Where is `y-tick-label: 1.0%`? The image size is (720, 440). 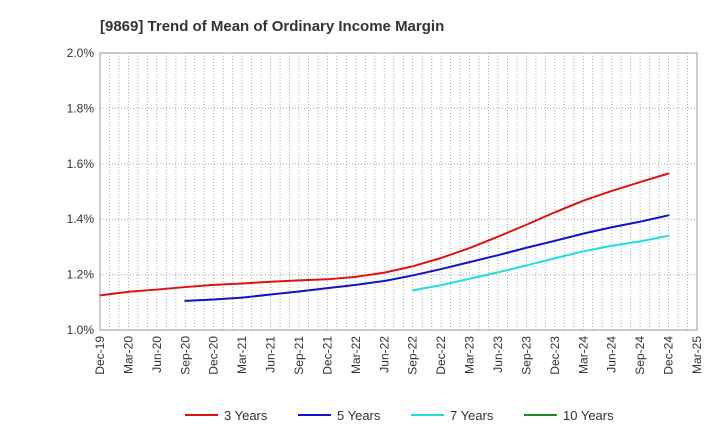 y-tick-label: 1.0% is located at coordinates (81, 330).